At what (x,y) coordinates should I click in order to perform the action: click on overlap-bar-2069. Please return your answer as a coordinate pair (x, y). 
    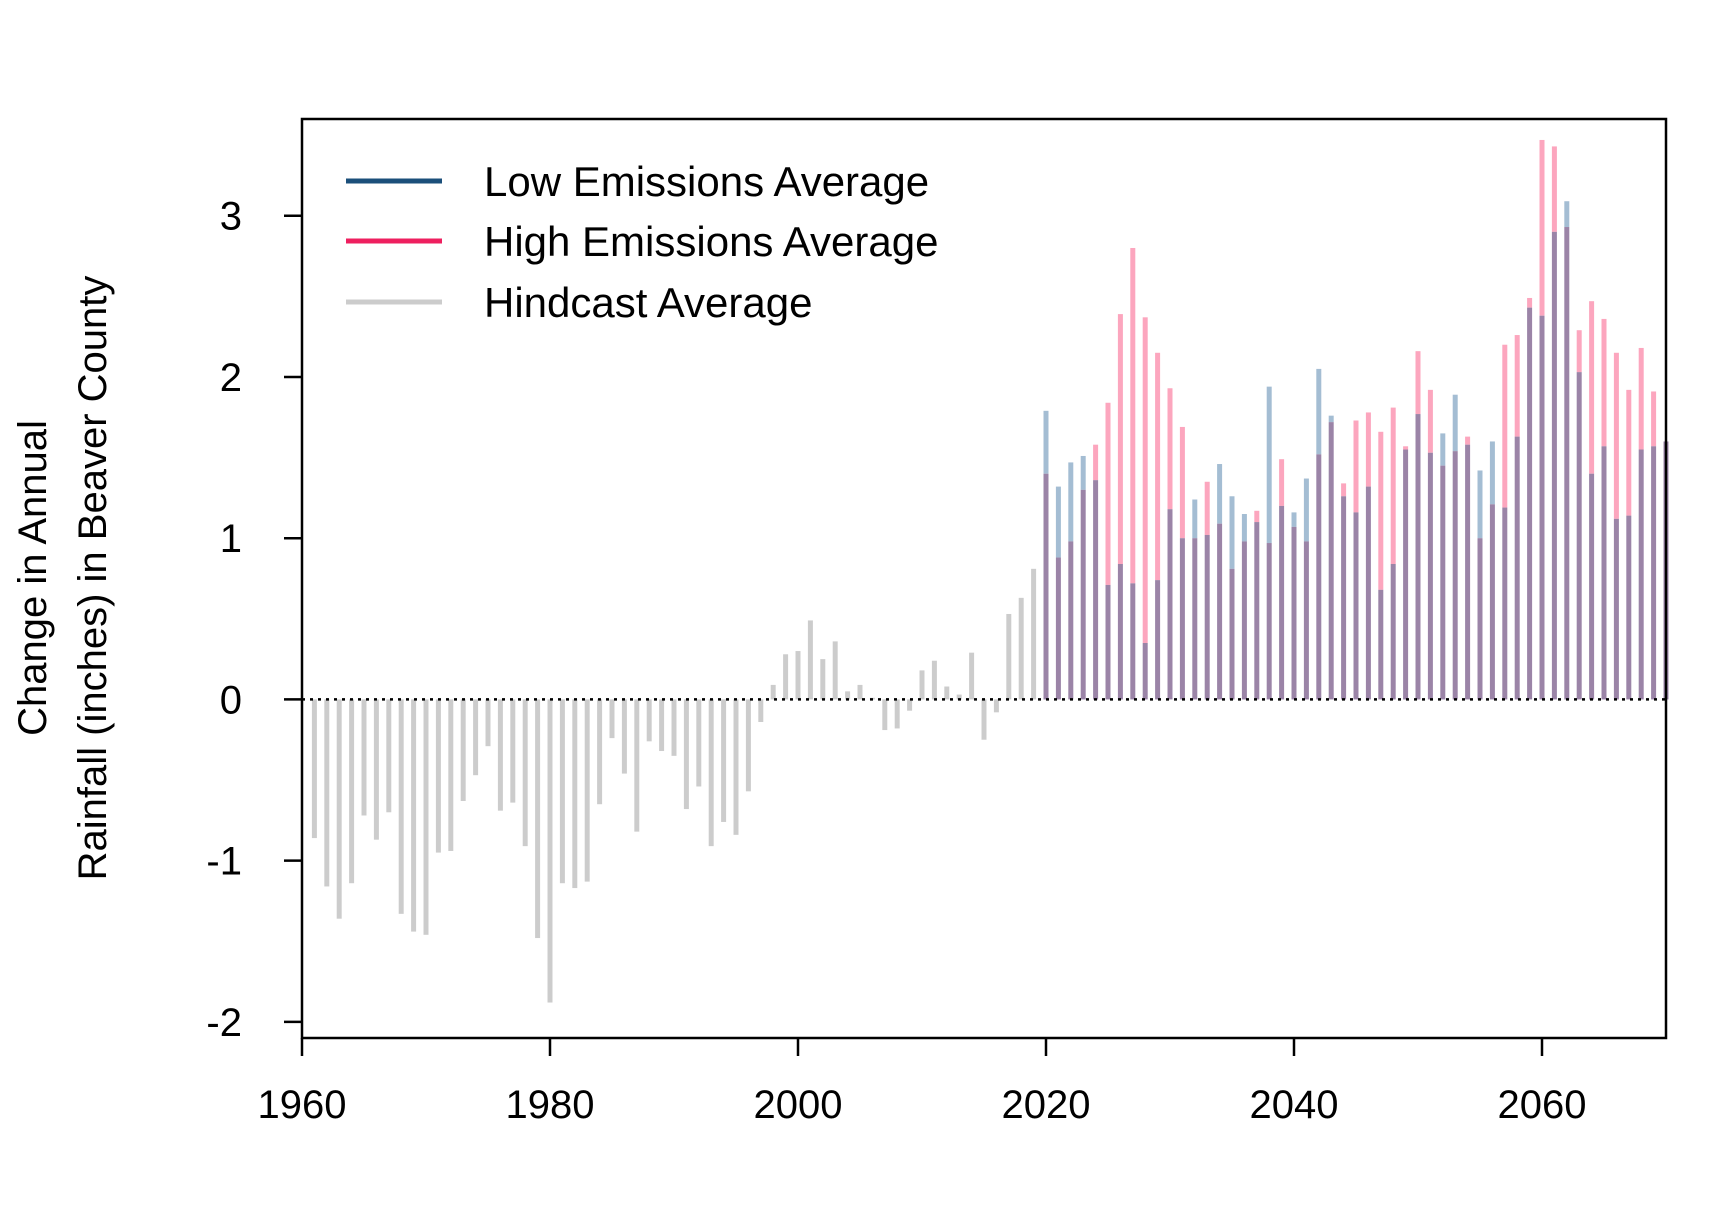
    Looking at the image, I should click on (1654, 573).